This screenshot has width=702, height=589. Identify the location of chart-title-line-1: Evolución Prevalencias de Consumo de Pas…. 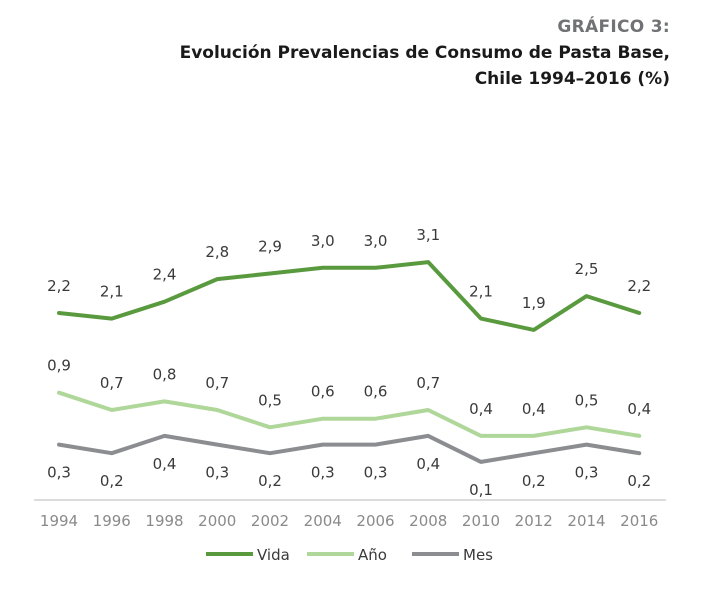
(424, 53).